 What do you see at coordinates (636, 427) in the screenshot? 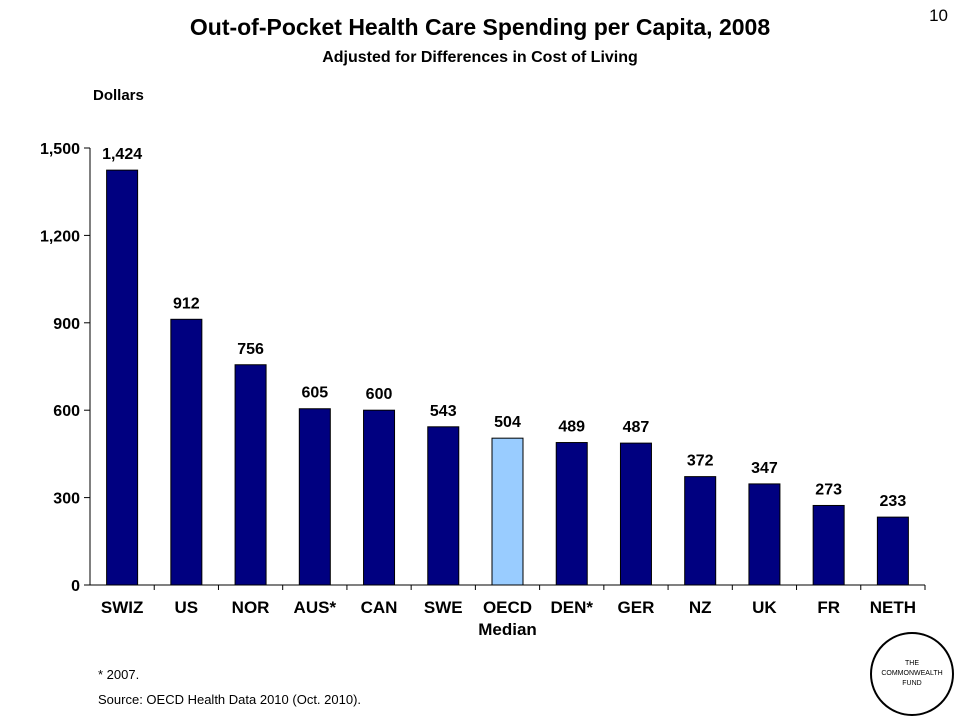
I see `data-label: 487` at bounding box center [636, 427].